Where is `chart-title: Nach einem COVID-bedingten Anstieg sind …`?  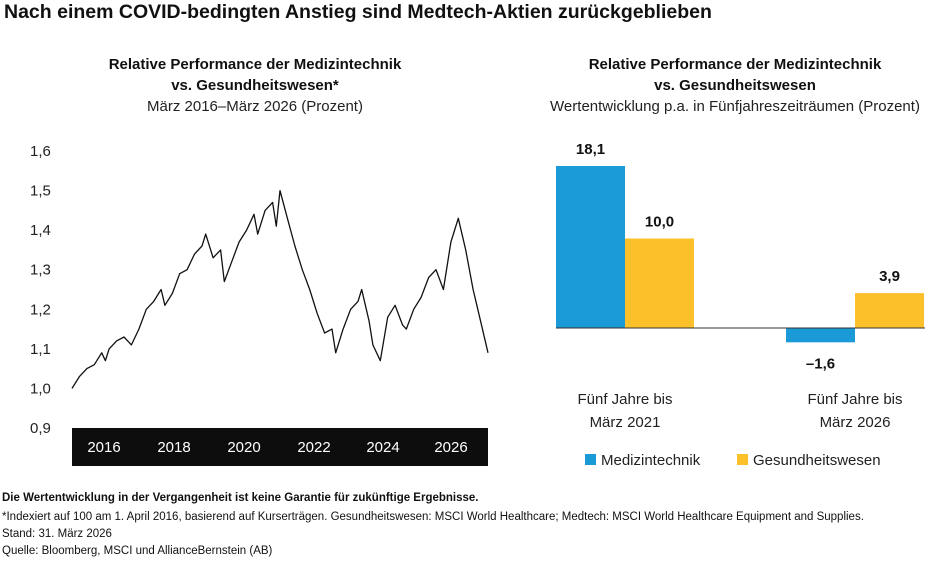
chart-title: Nach einem COVID-bedingten Anstieg sind … is located at coordinates (358, 12).